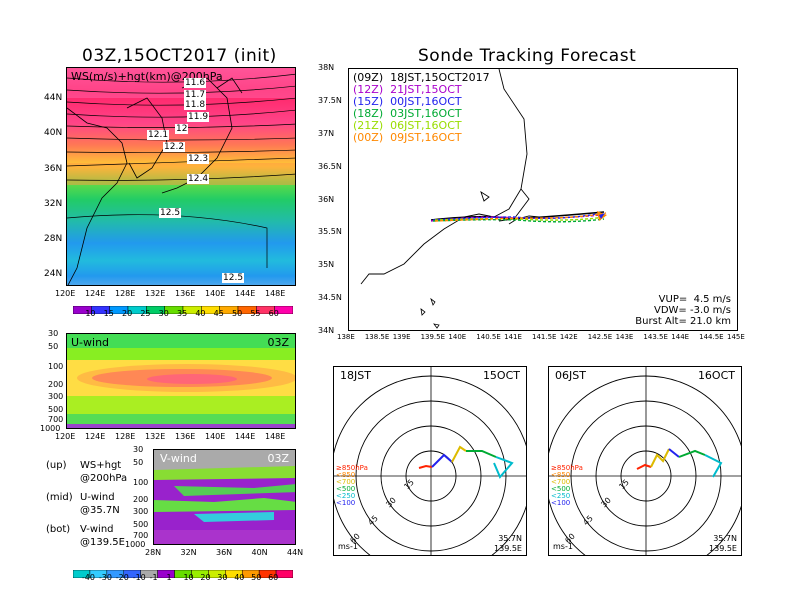  What do you see at coordinates (561, 503) in the screenshot?
I see `hodo-pressure-level: <100` at bounding box center [561, 503].